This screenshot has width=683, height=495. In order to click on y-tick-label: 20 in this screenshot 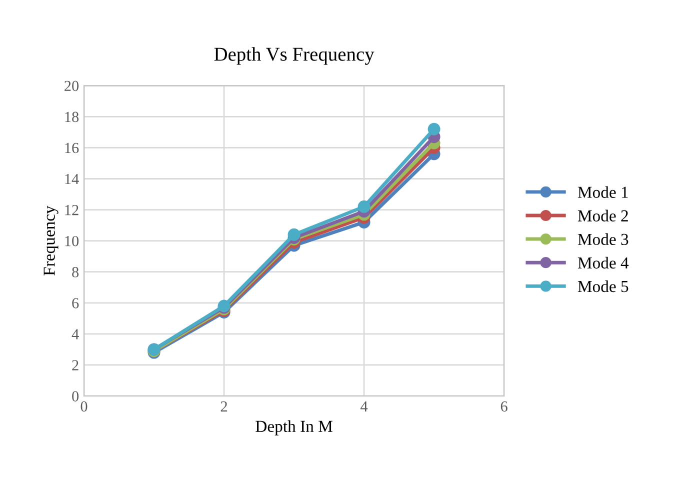, I will do `click(71, 86)`.